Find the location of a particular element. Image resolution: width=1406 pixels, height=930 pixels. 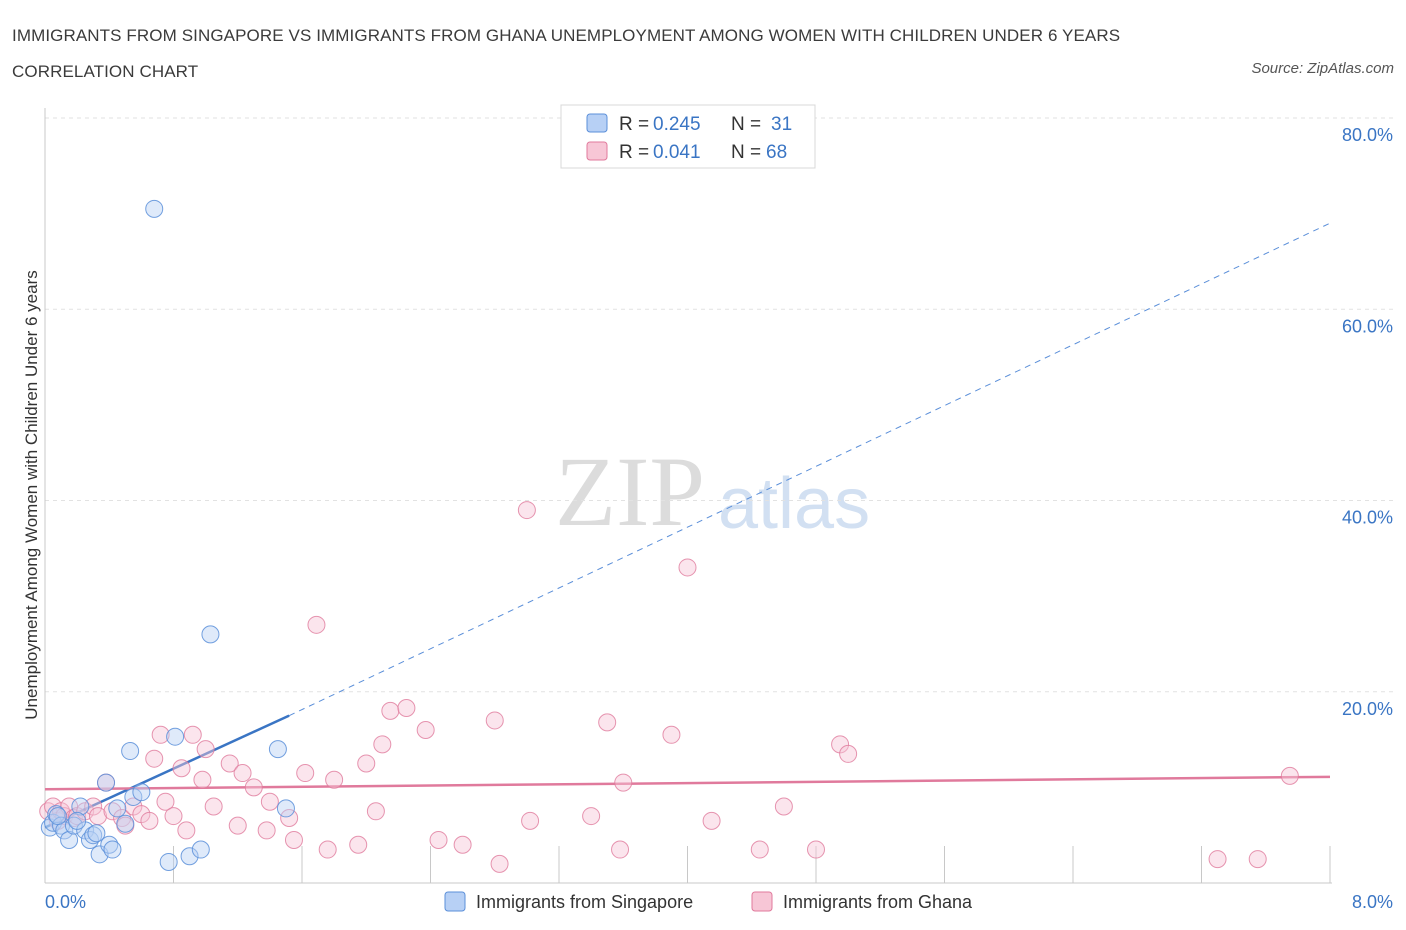

bottom-legend-swatch-singapore is located at coordinates (455, 901).